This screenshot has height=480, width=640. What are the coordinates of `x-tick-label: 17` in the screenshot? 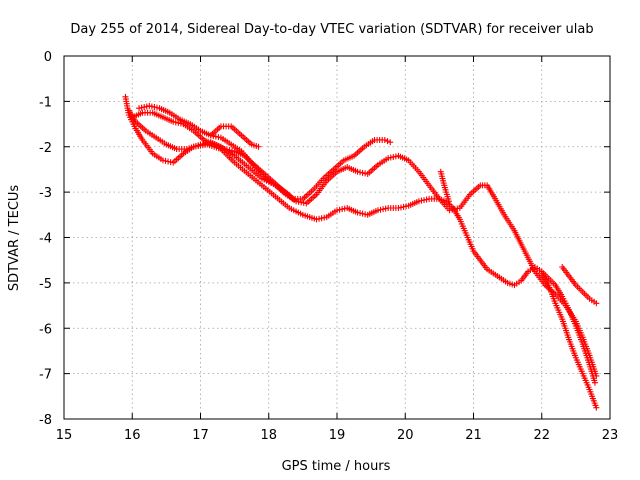 It's located at (200, 435).